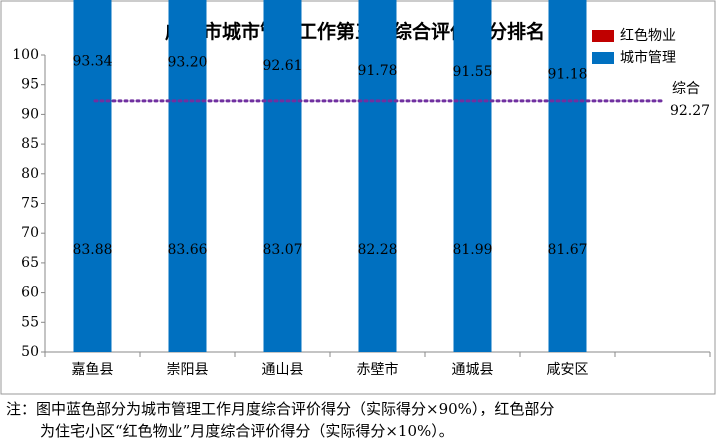 The height and width of the screenshot is (448, 720). Describe the element at coordinates (30, 204) in the screenshot. I see `y-tick-label: 75` at that location.